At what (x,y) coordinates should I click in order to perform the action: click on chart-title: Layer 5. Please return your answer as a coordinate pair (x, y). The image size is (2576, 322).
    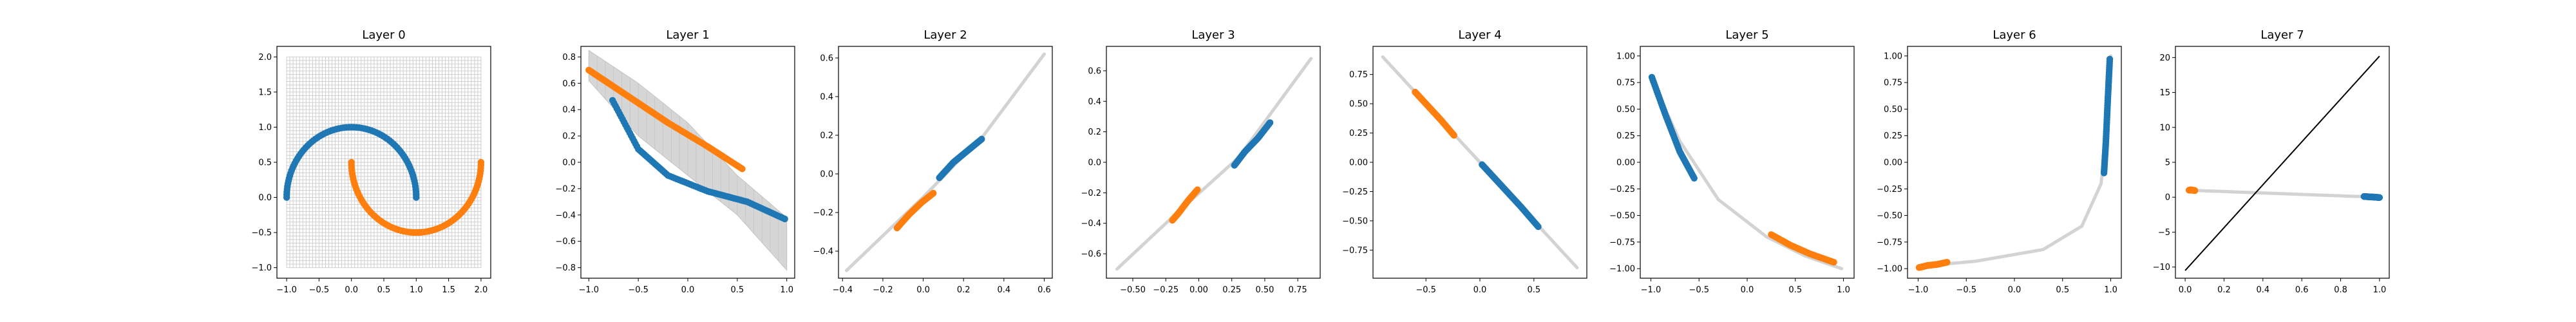
    Looking at the image, I should click on (1746, 35).